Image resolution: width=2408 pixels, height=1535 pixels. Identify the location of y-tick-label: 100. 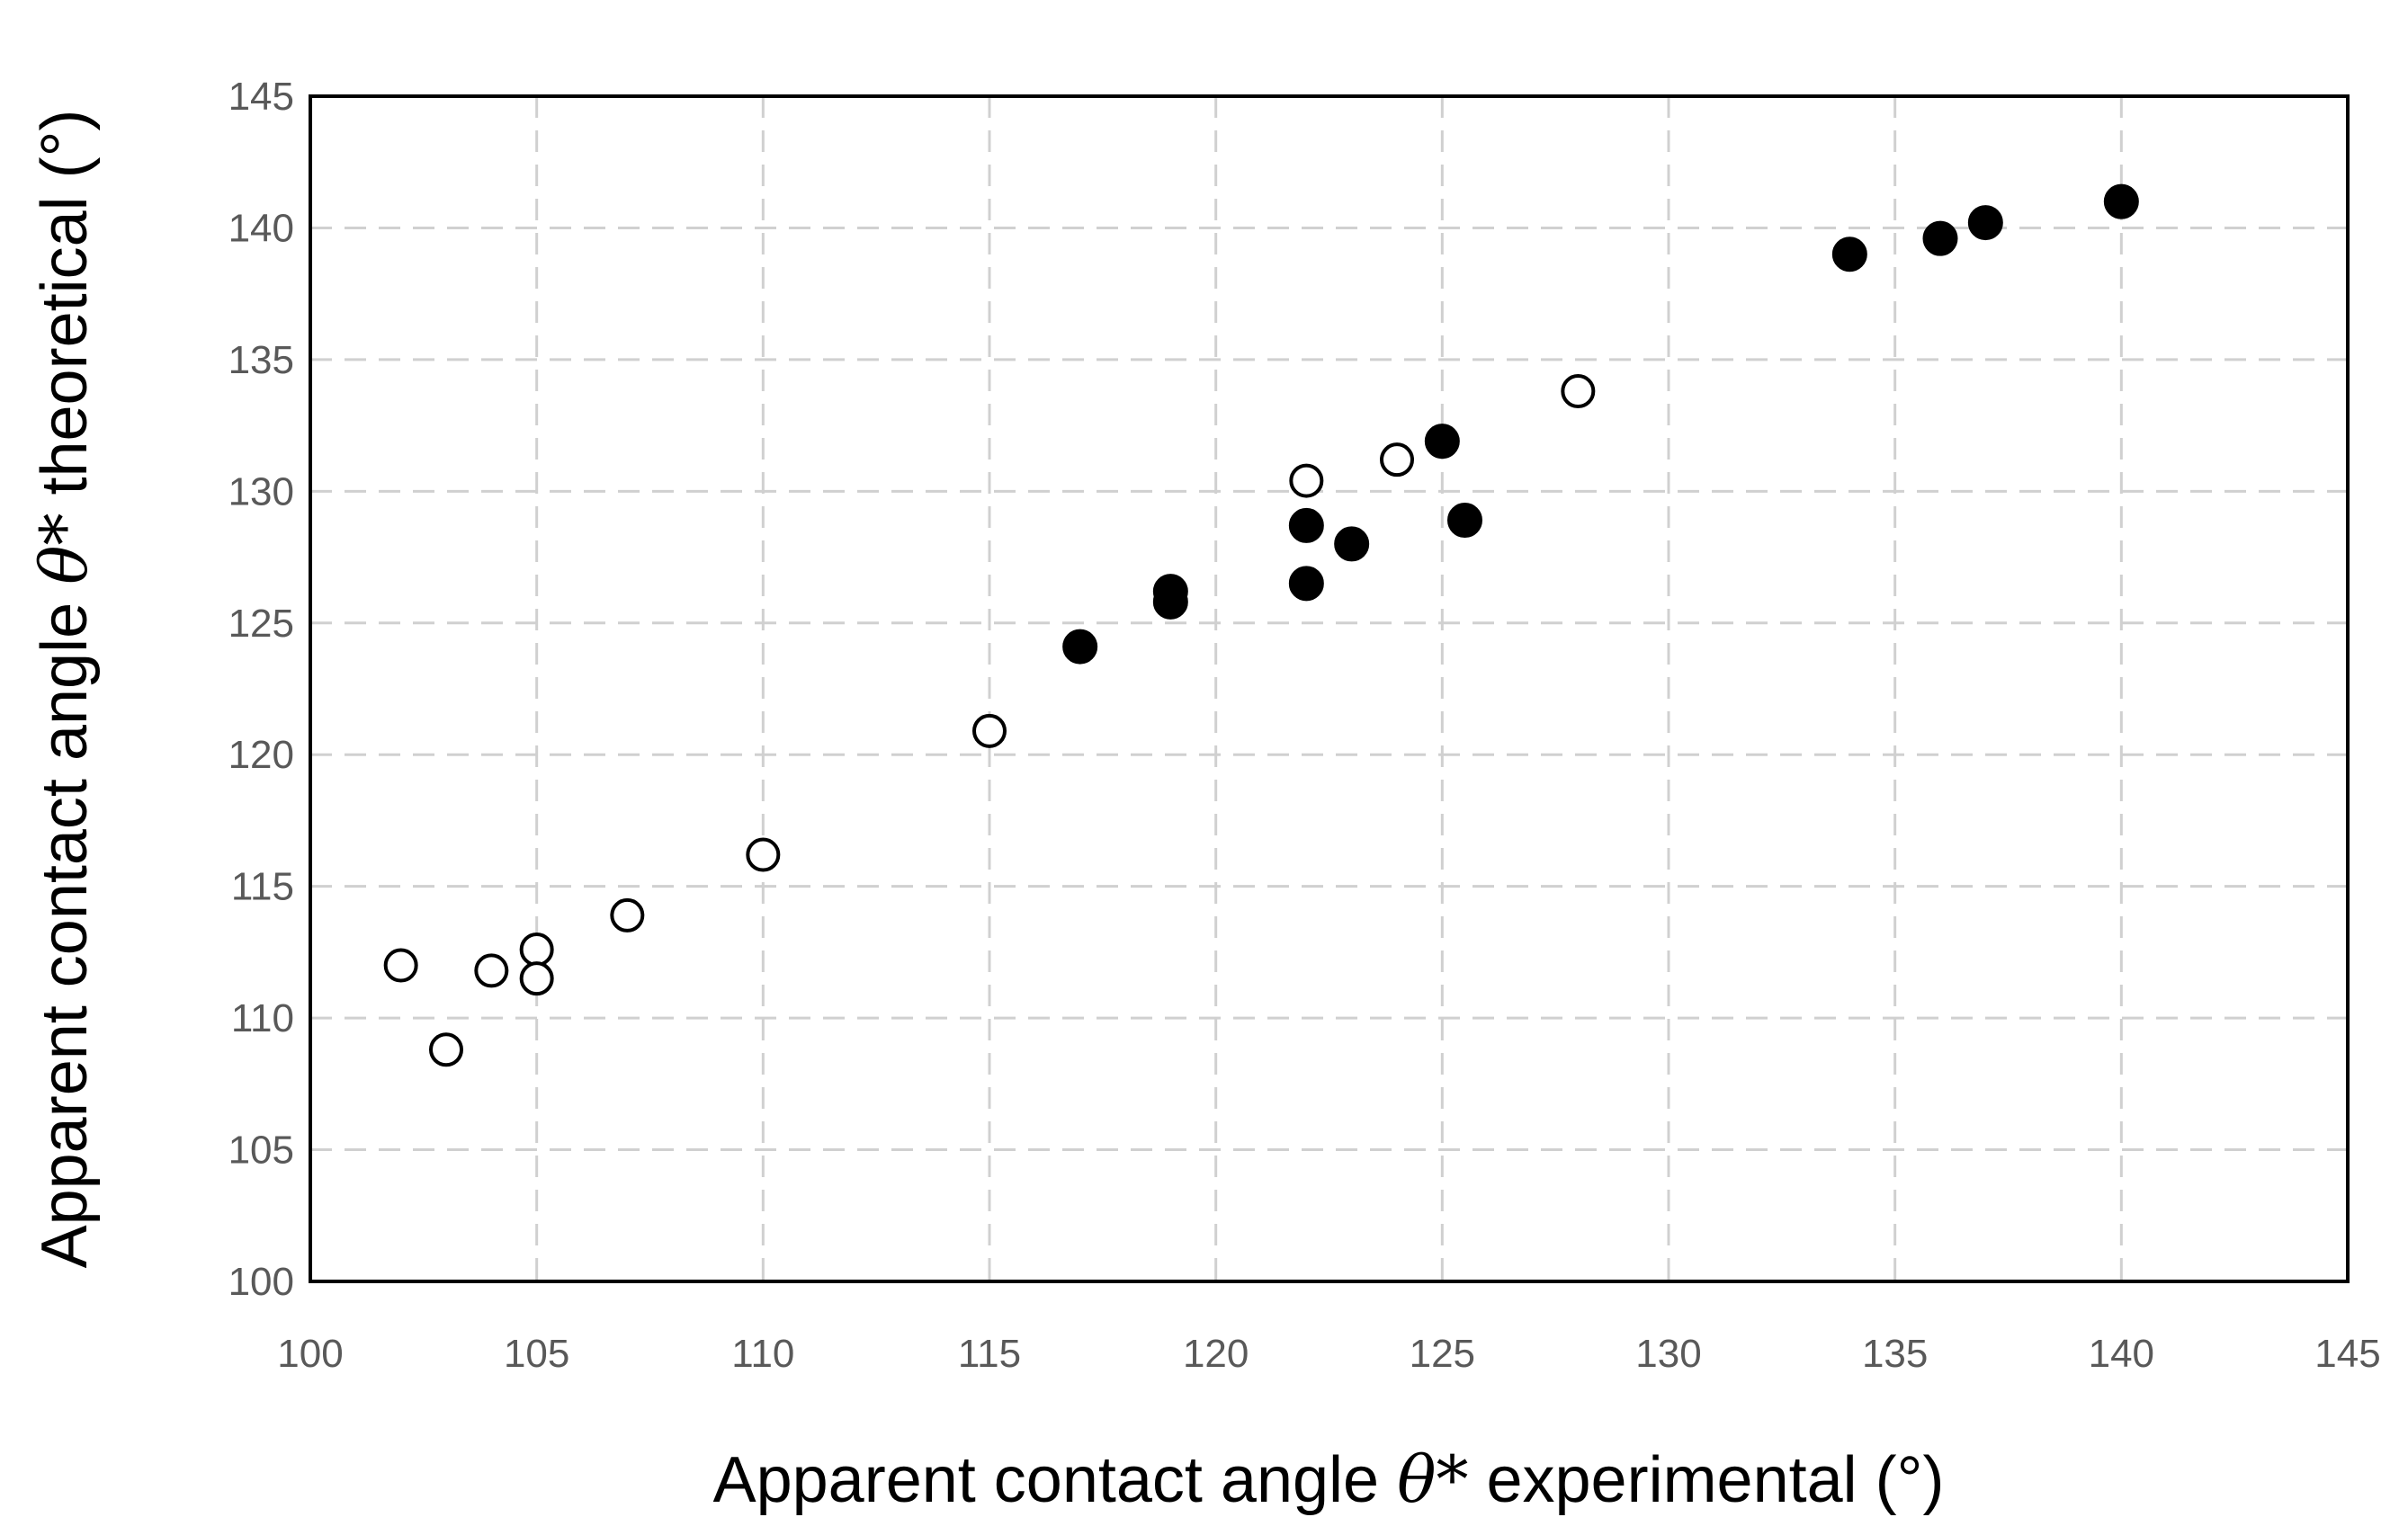
(261, 1282).